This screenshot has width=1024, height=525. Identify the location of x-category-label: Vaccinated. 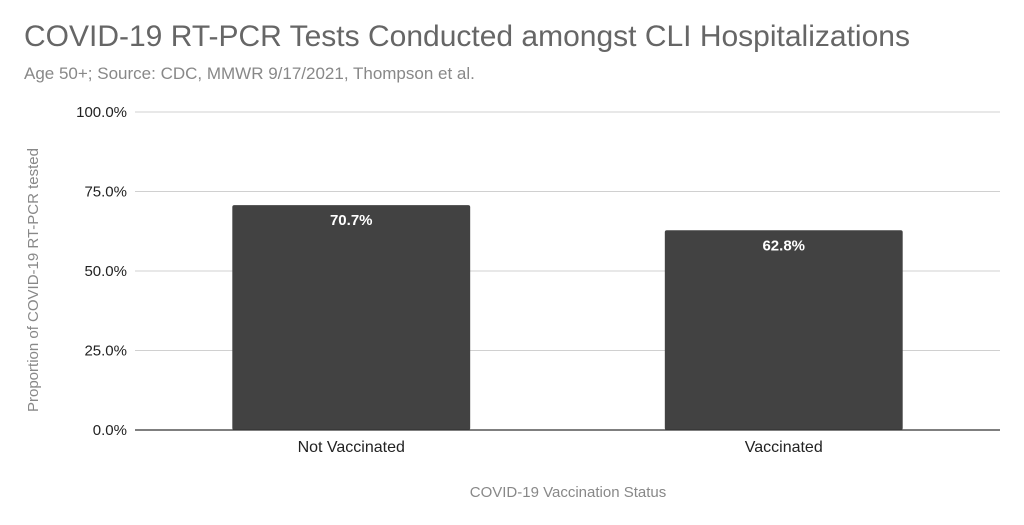
(784, 447).